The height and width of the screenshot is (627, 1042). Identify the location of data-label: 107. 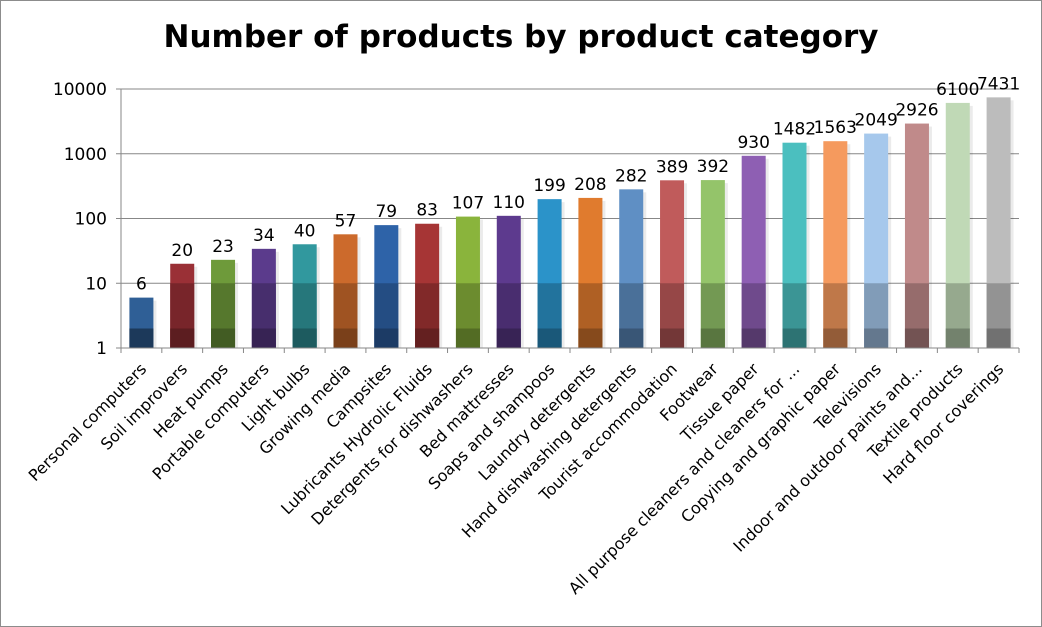
(468, 204).